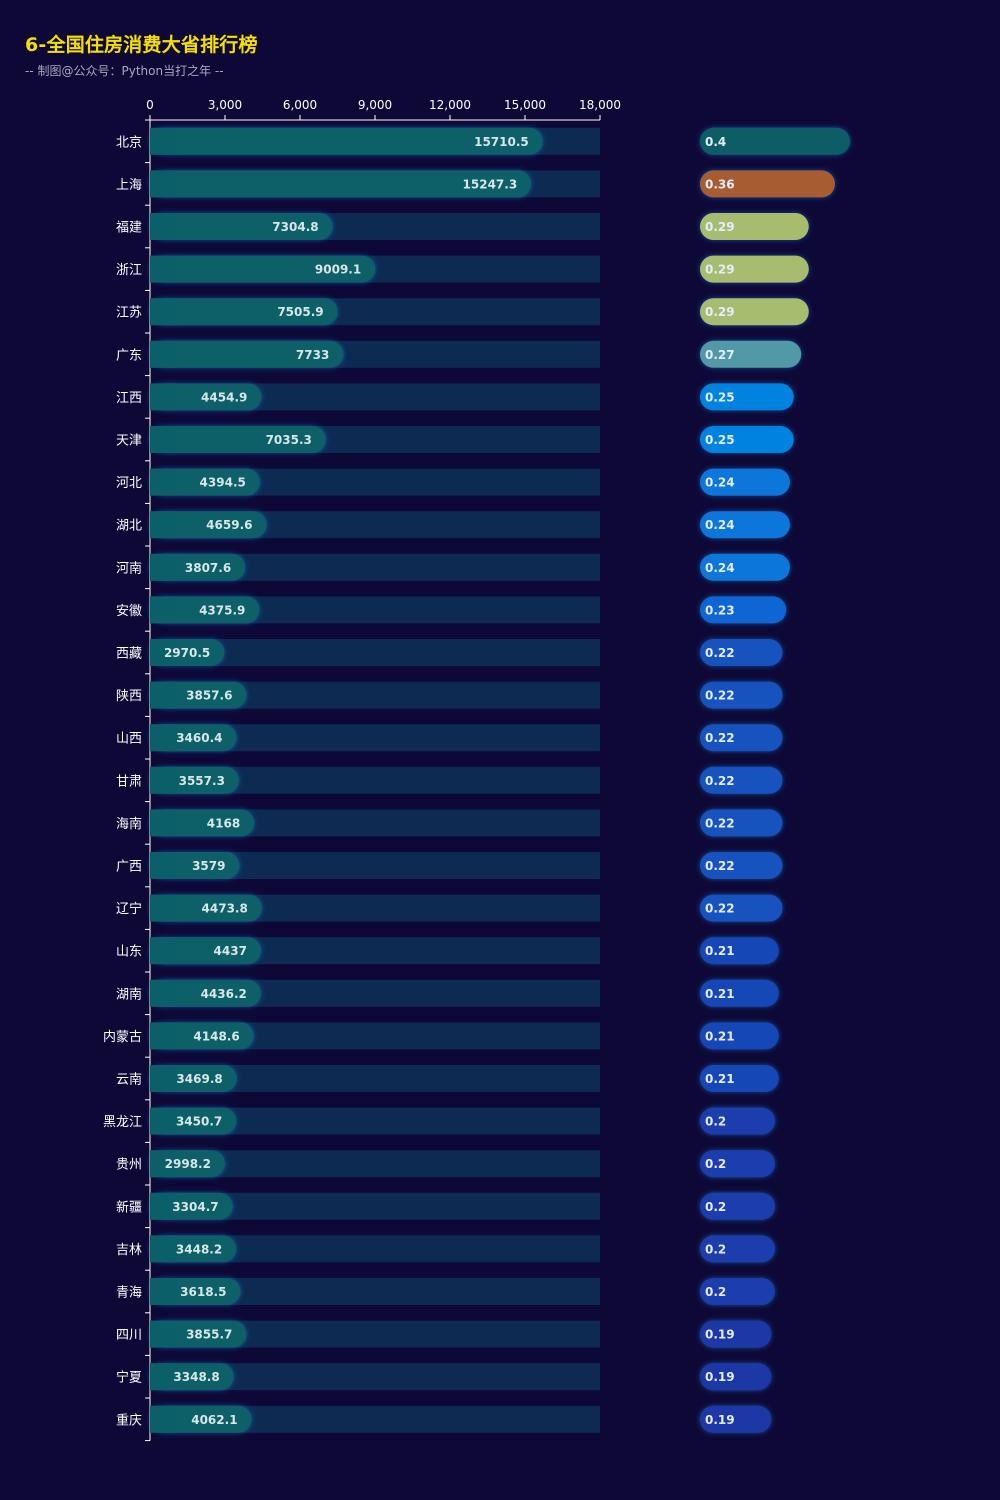 The width and height of the screenshot is (1000, 1500). What do you see at coordinates (720, 355) in the screenshot?
I see `ratio-label: 0.27` at bounding box center [720, 355].